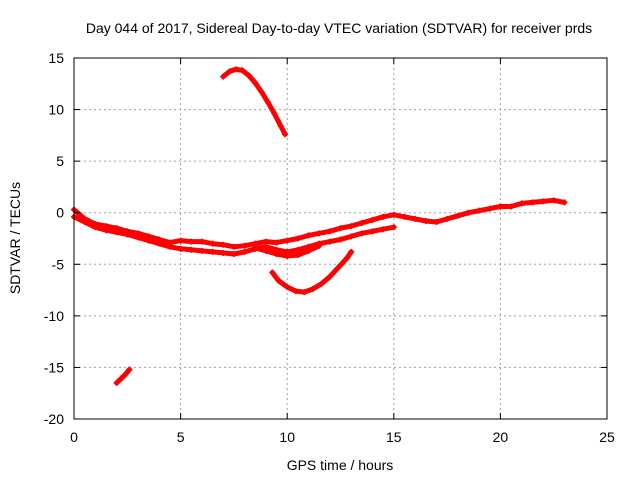  I want to click on y-axis-label: SDTVAR / TECUs, so click(15, 238).